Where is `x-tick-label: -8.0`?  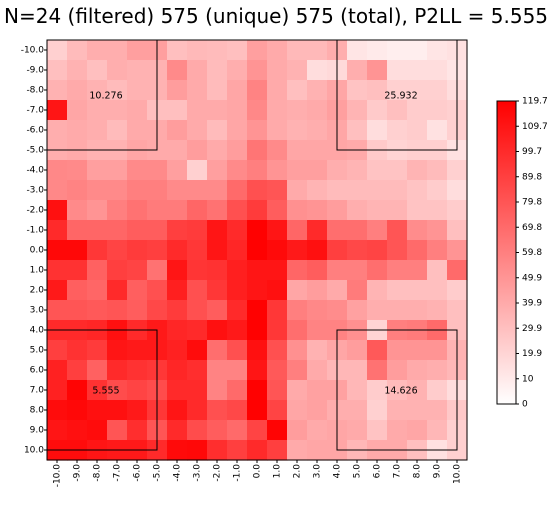
x-tick-label: -8.0 is located at coordinates (98, 473).